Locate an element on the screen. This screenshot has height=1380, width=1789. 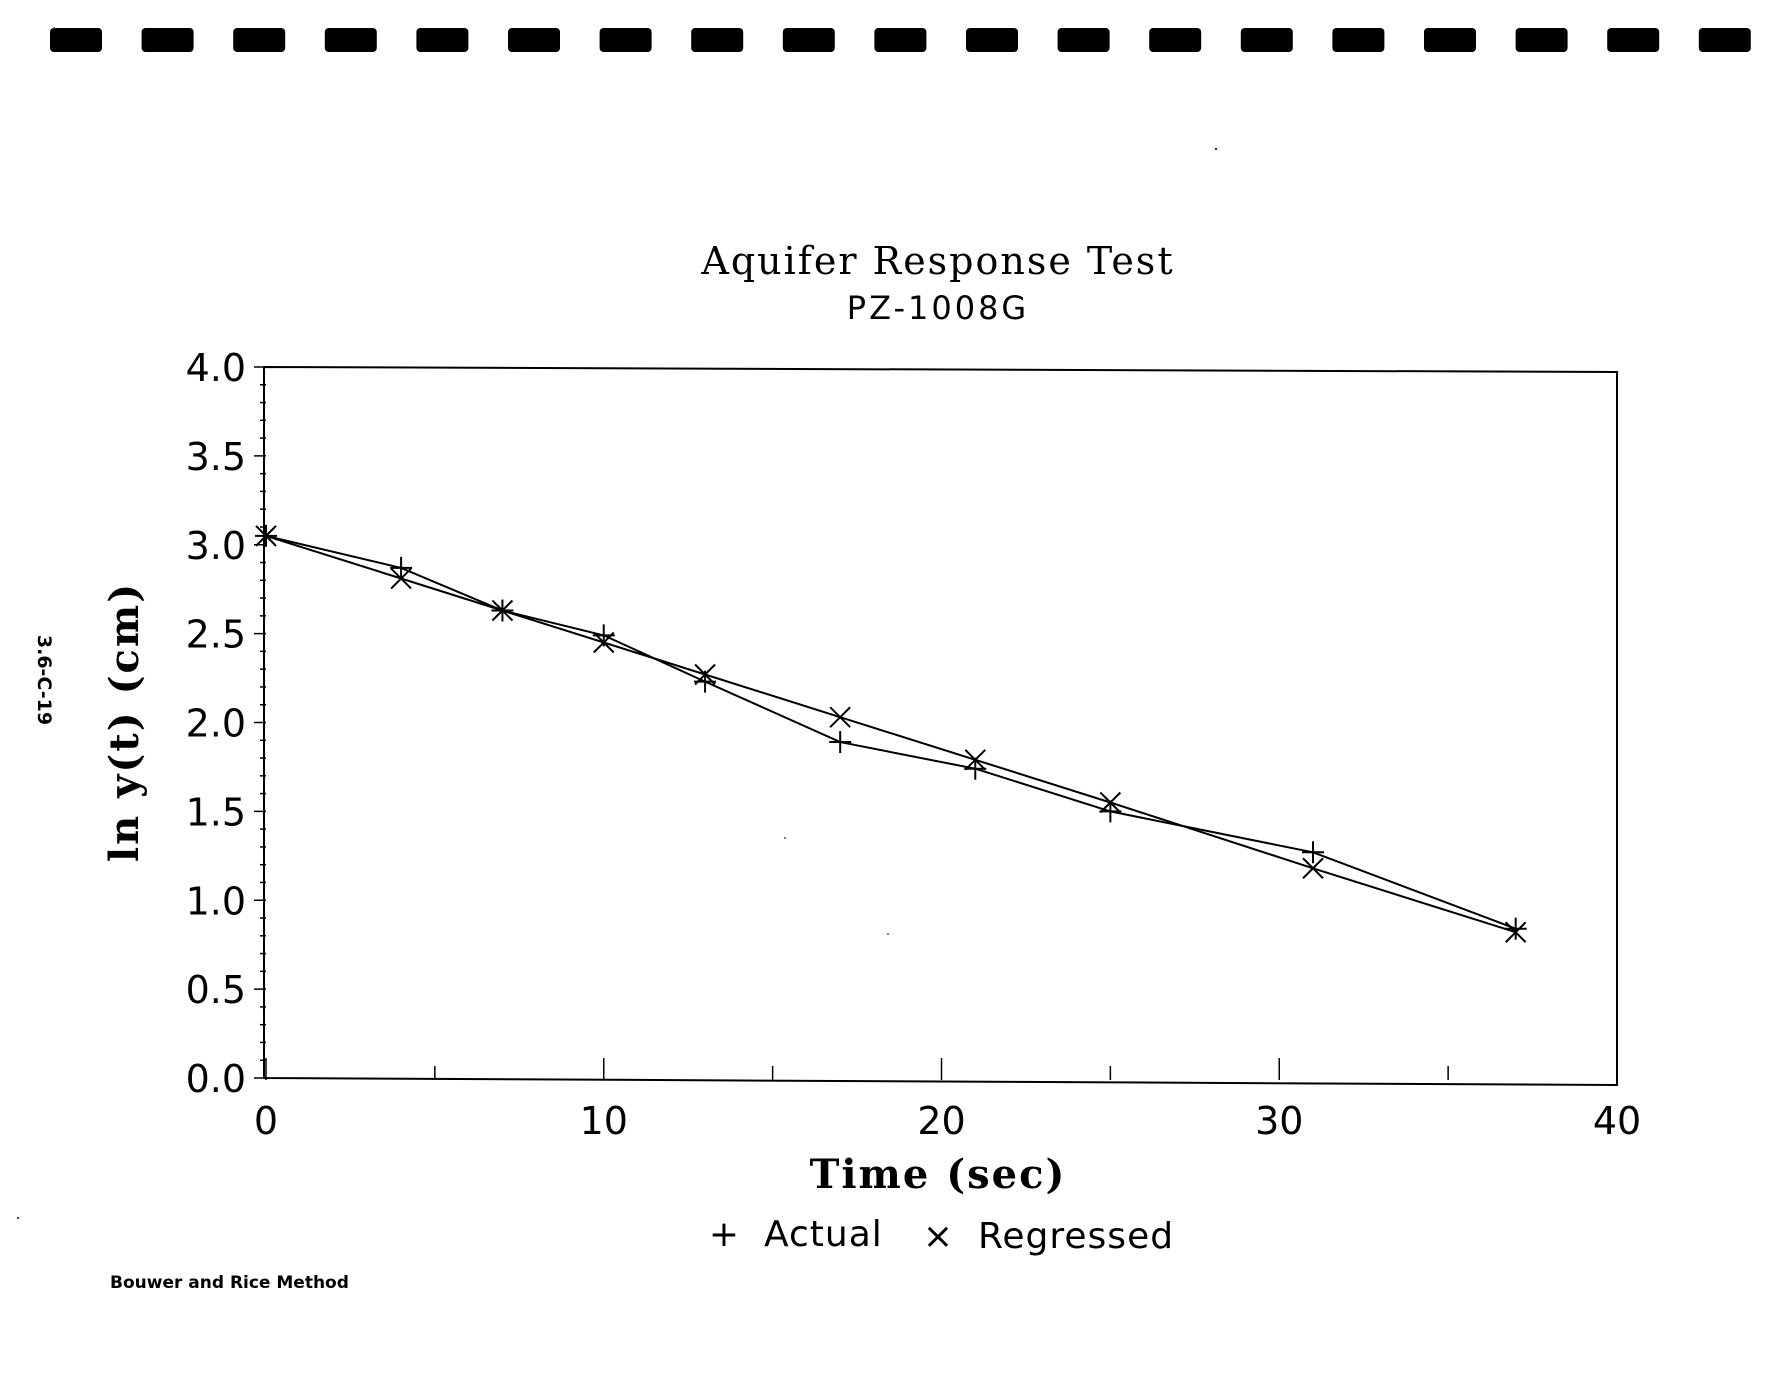
y-tick-label: 2.0 is located at coordinates (216, 724).